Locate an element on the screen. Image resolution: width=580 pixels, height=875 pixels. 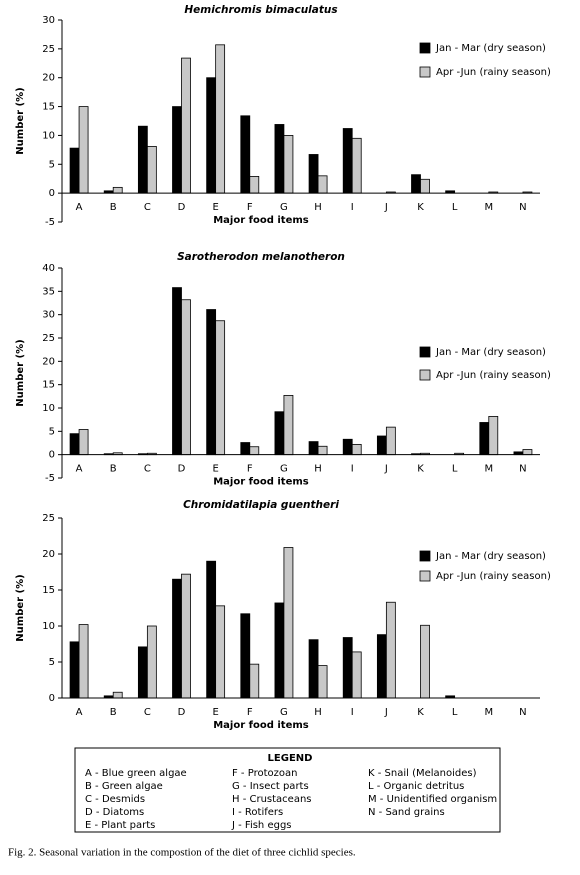
legend-item: L - Organic detritus is located at coordinates (416, 786).